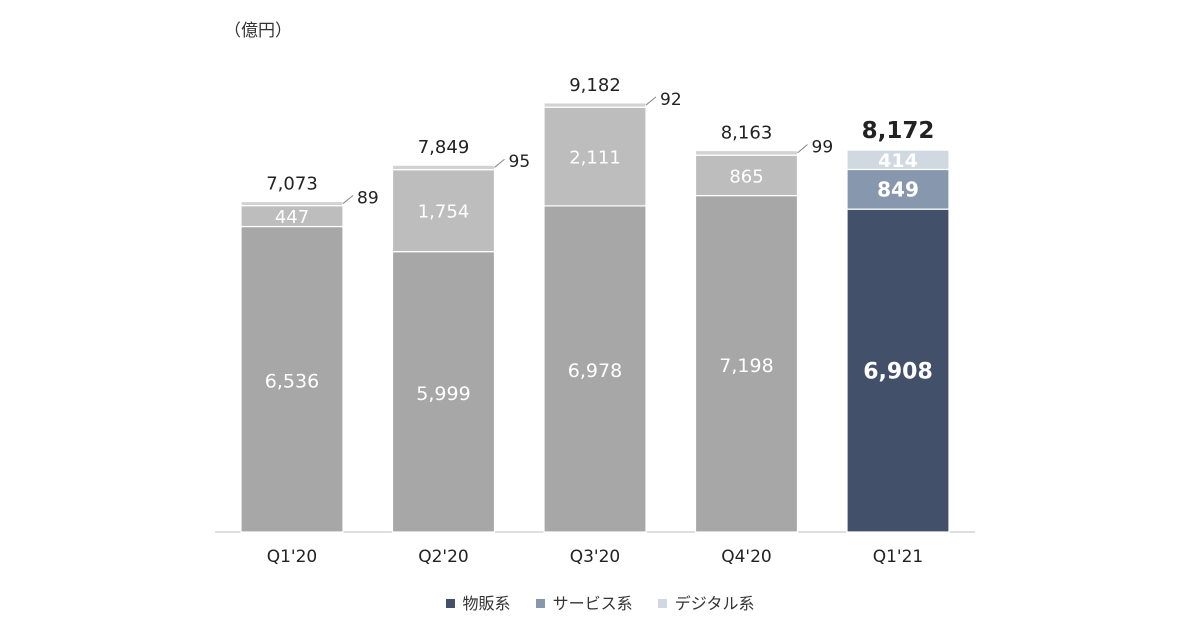 This screenshot has height=630, width=1200. I want to click on total-label: 9,182, so click(595, 85).